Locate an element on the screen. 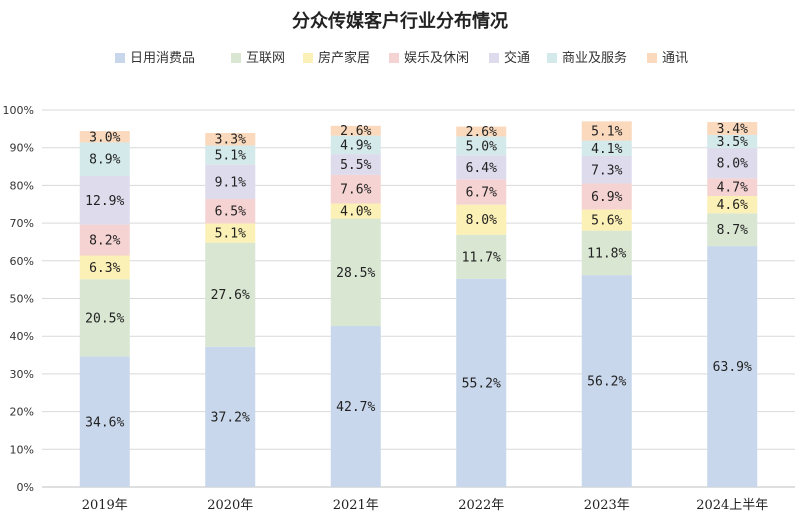 This screenshot has width=800, height=521. data-label: 11.7% is located at coordinates (481, 257).